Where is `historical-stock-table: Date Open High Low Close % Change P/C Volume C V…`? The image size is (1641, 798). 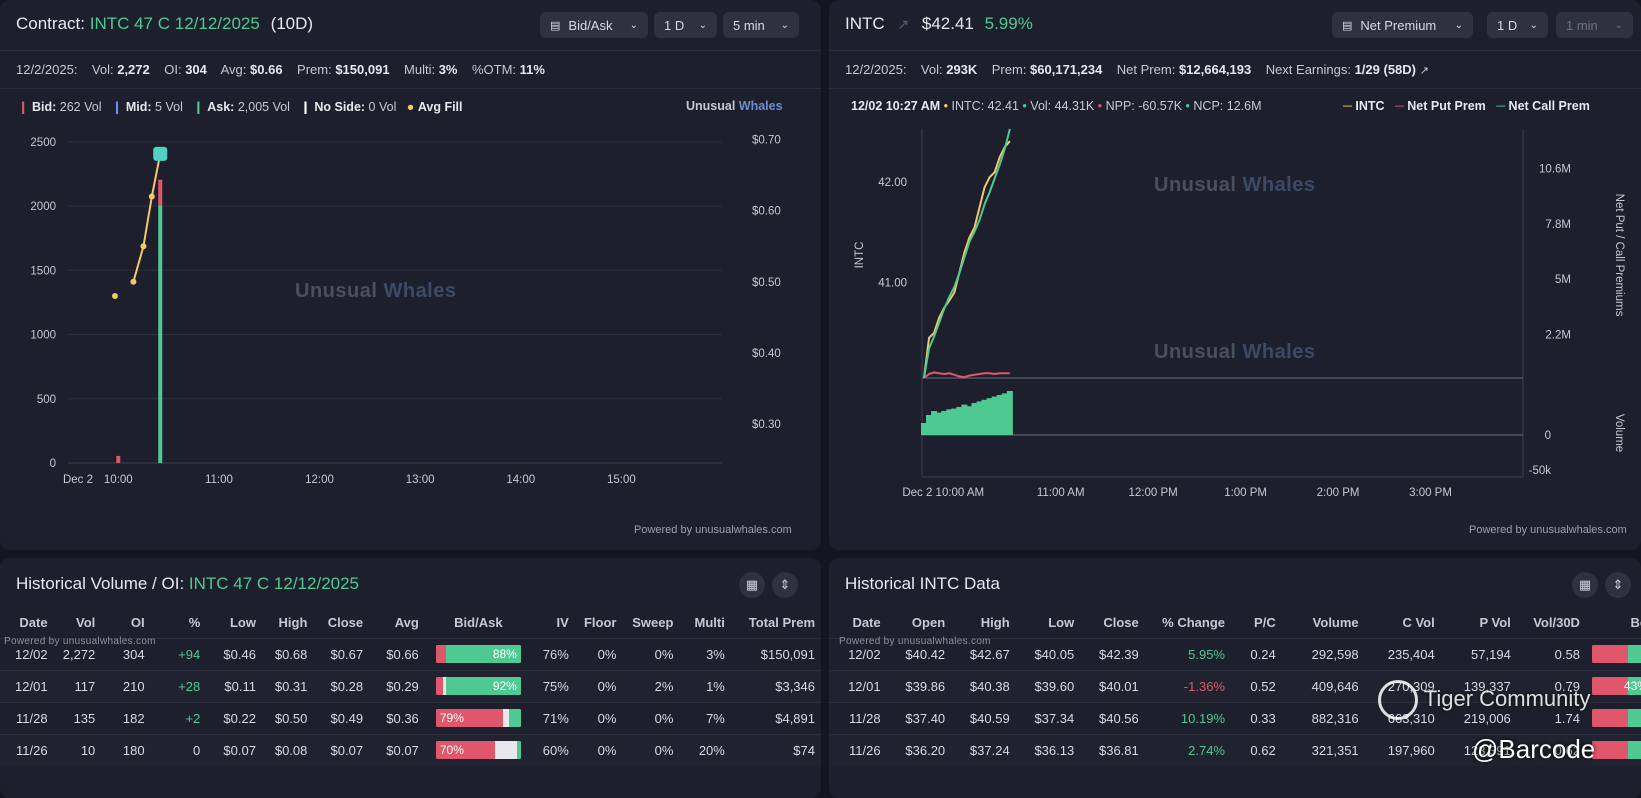
historical-stock-table: Date Open High Low Close % Change P/C Volume C V… is located at coordinates (1235, 687).